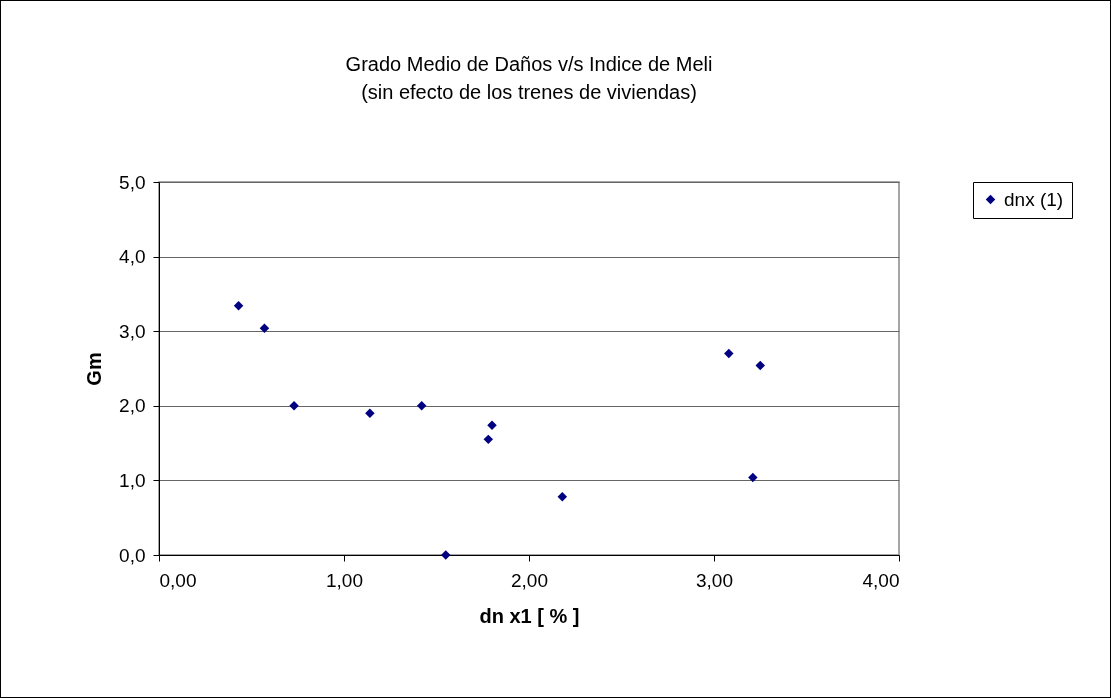 This screenshot has height=698, width=1111. What do you see at coordinates (529, 615) in the screenshot?
I see `x-axis-title: dn x1 [ % ]` at bounding box center [529, 615].